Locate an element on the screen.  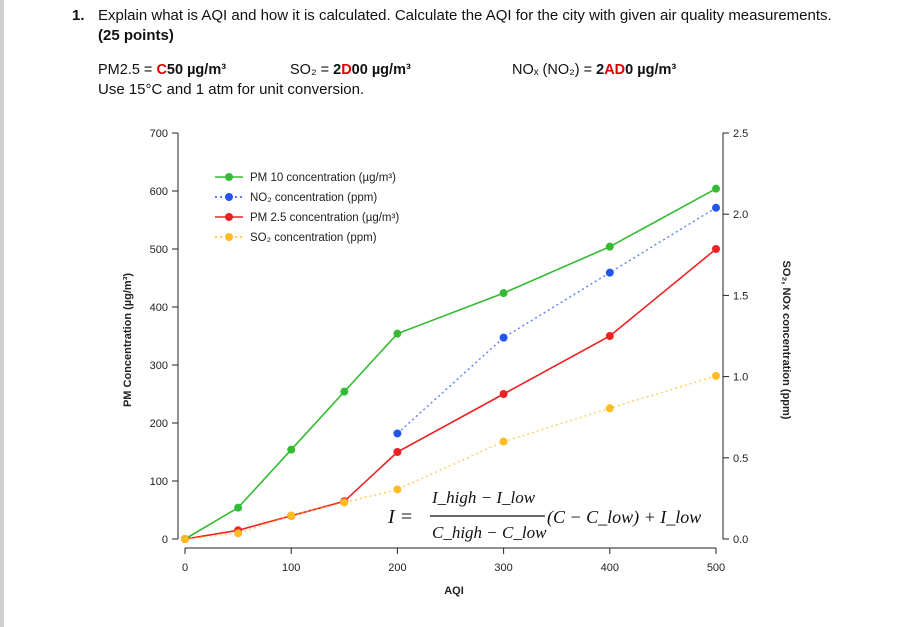
y2-tick-label: 2.5 is located at coordinates (740, 134).